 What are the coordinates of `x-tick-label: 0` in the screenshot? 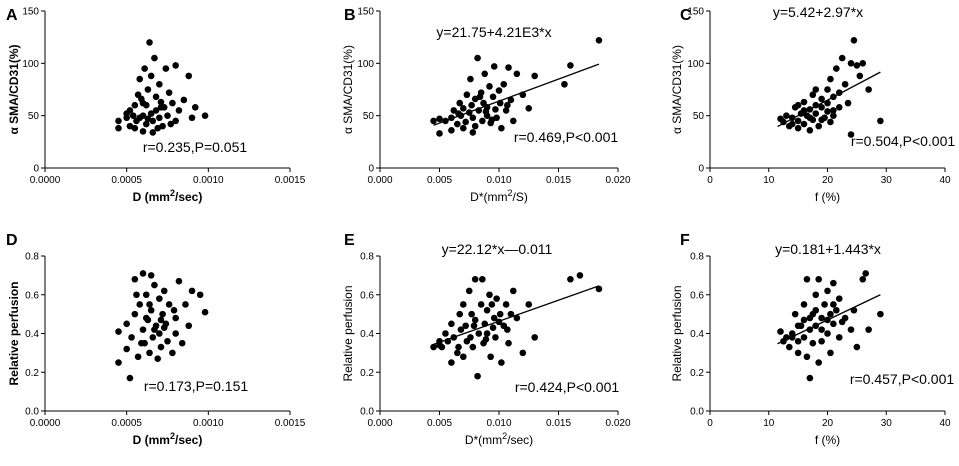 It's located at (710, 423).